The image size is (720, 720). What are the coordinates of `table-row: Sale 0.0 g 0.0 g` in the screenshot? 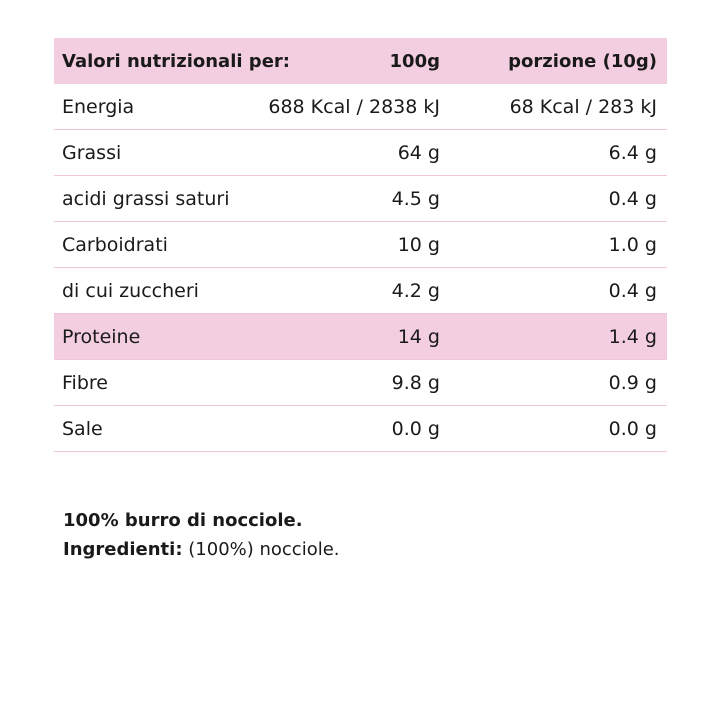 It's located at (360, 429).